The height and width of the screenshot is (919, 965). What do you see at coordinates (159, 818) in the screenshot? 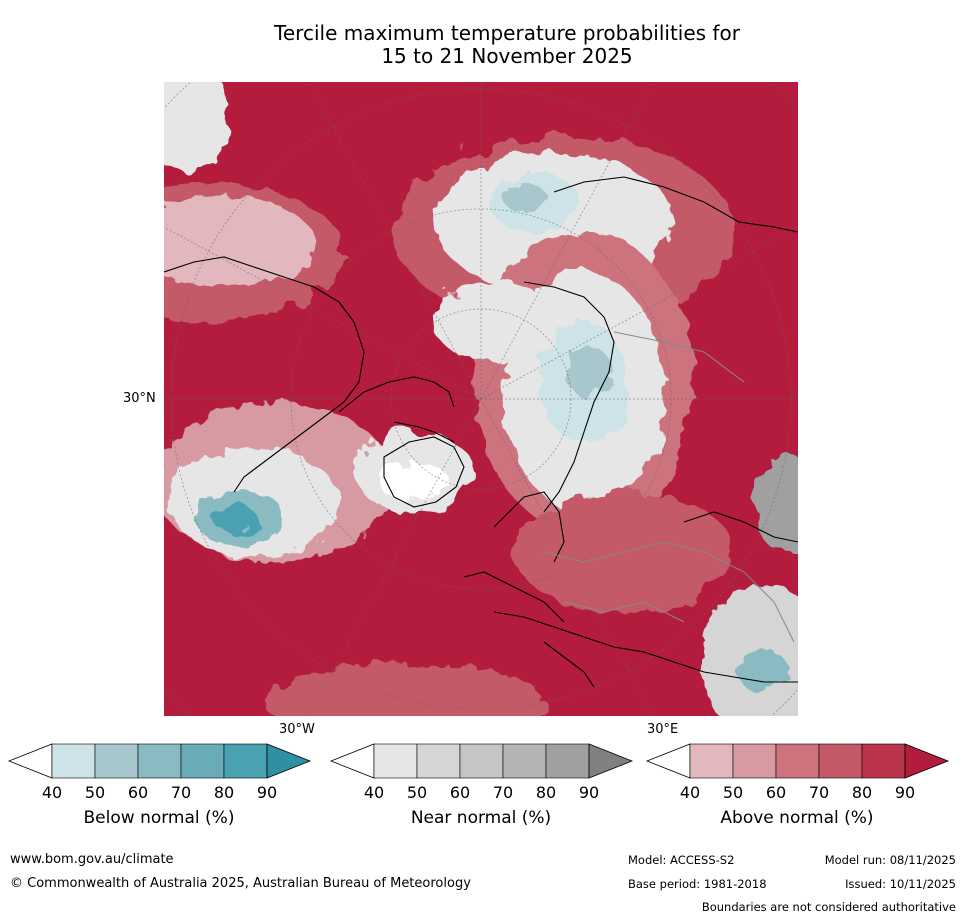
I see `colorbar-title: Below normal (%)` at bounding box center [159, 818].